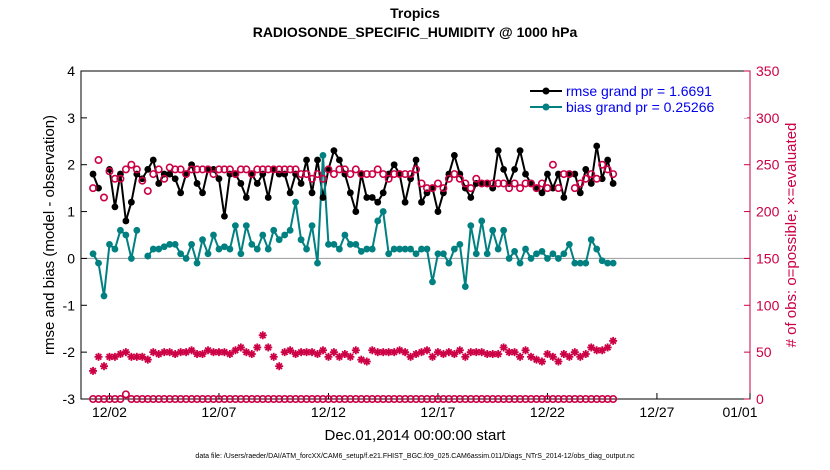 This screenshot has height=470, width=830. Describe the element at coordinates (71, 165) in the screenshot. I see `y-tick-label: 2` at that location.